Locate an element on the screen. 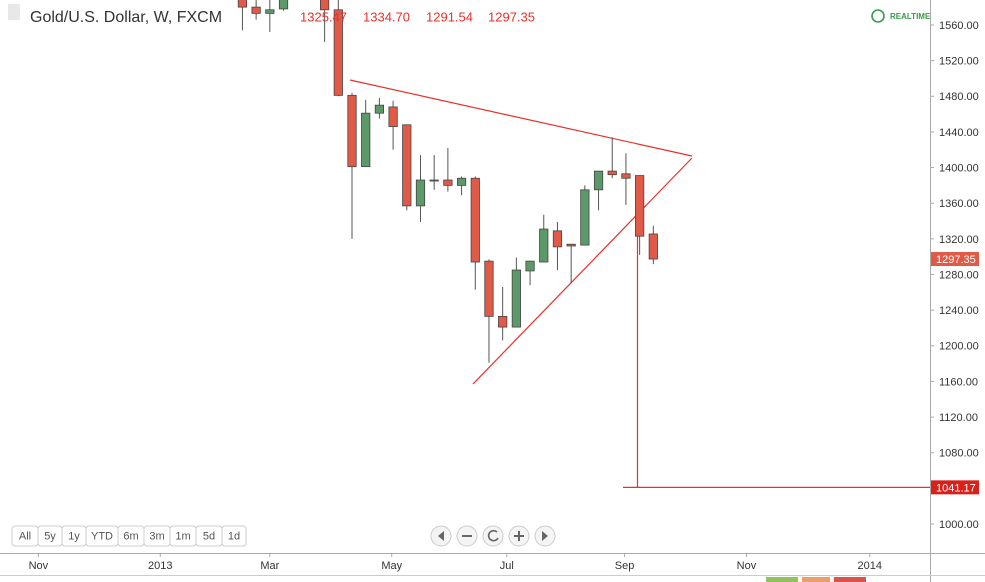 This screenshot has height=582, width=985. range-button: 3m is located at coordinates (157, 536).